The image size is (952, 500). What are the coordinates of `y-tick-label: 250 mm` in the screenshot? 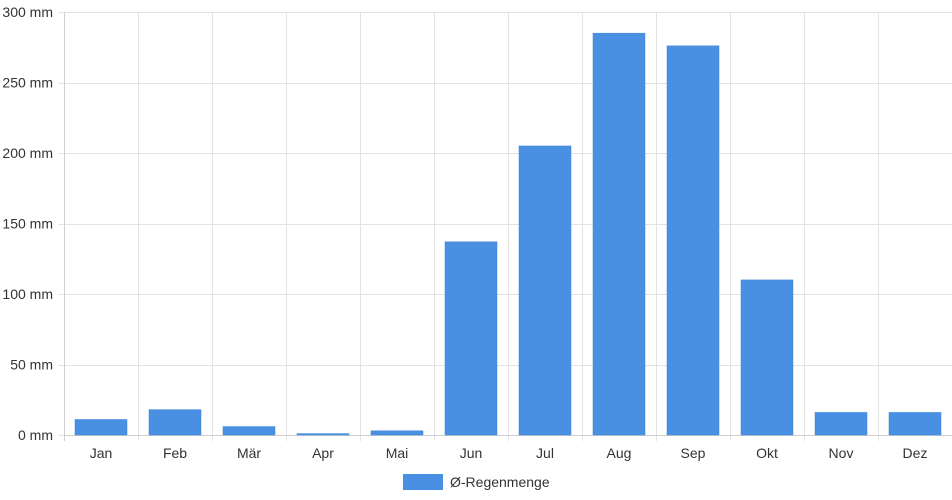 It's located at (27, 83).